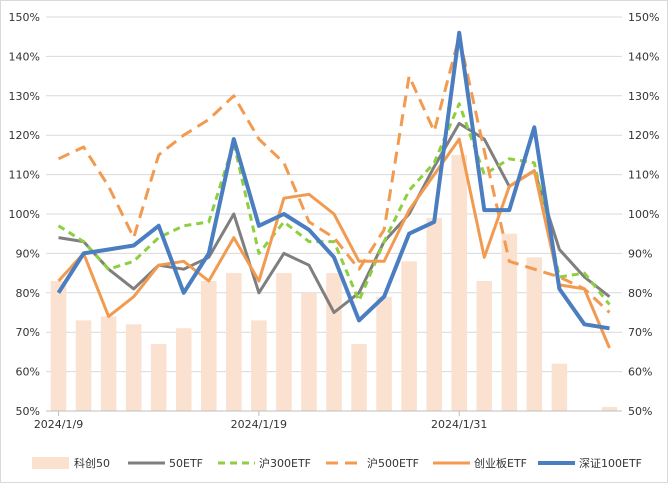 This screenshot has height=483, width=668. Describe the element at coordinates (285, 463) in the screenshot. I see `legend-label: 沪300ETF` at that location.